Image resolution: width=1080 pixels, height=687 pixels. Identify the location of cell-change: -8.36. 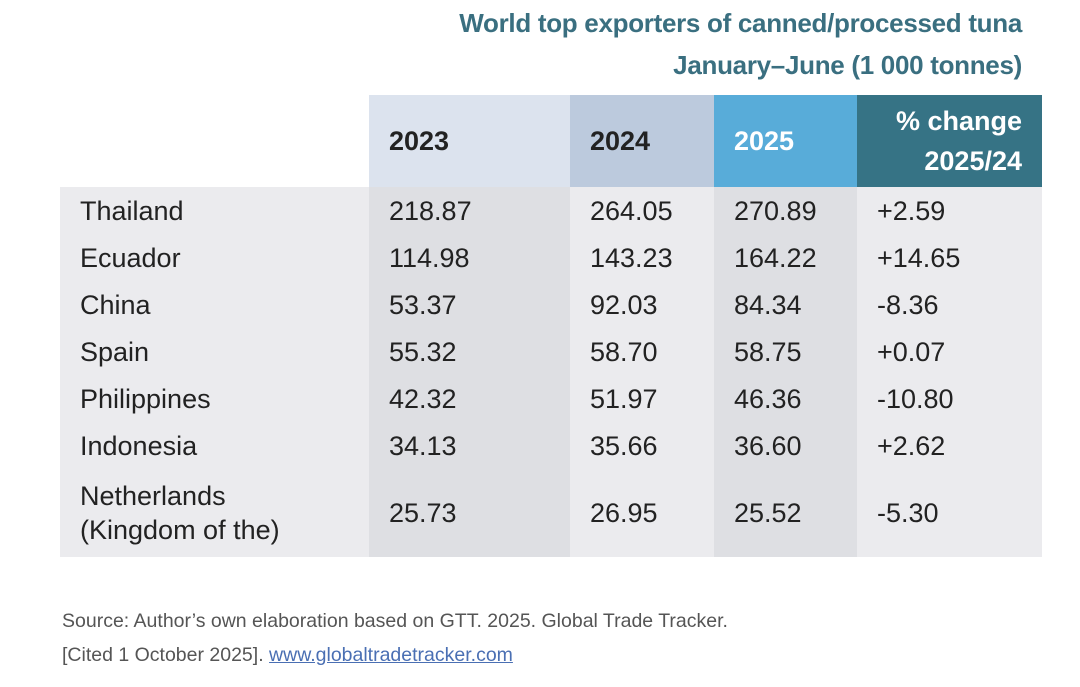
(949, 304).